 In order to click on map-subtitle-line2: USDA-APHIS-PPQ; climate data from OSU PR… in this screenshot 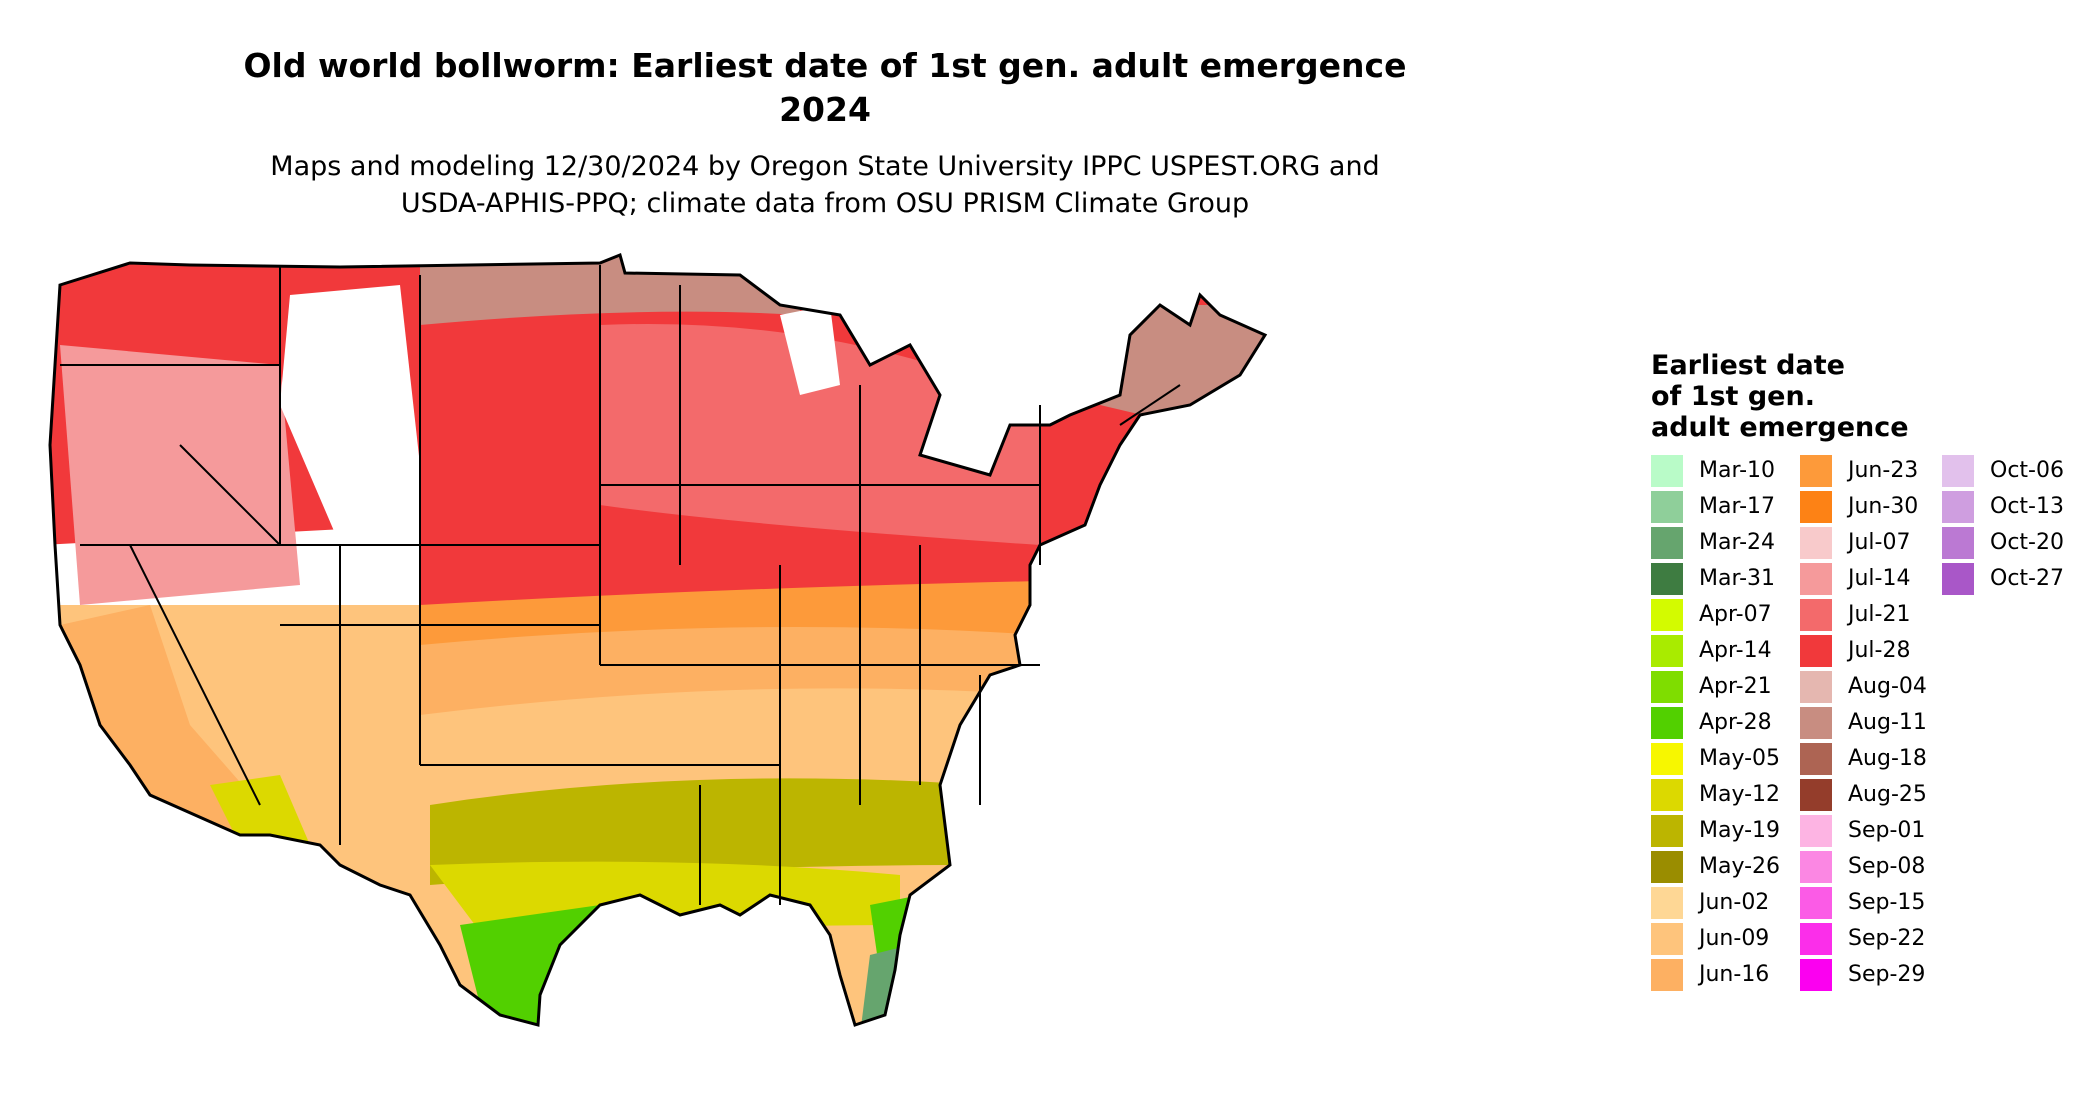, I will do `click(825, 203)`.